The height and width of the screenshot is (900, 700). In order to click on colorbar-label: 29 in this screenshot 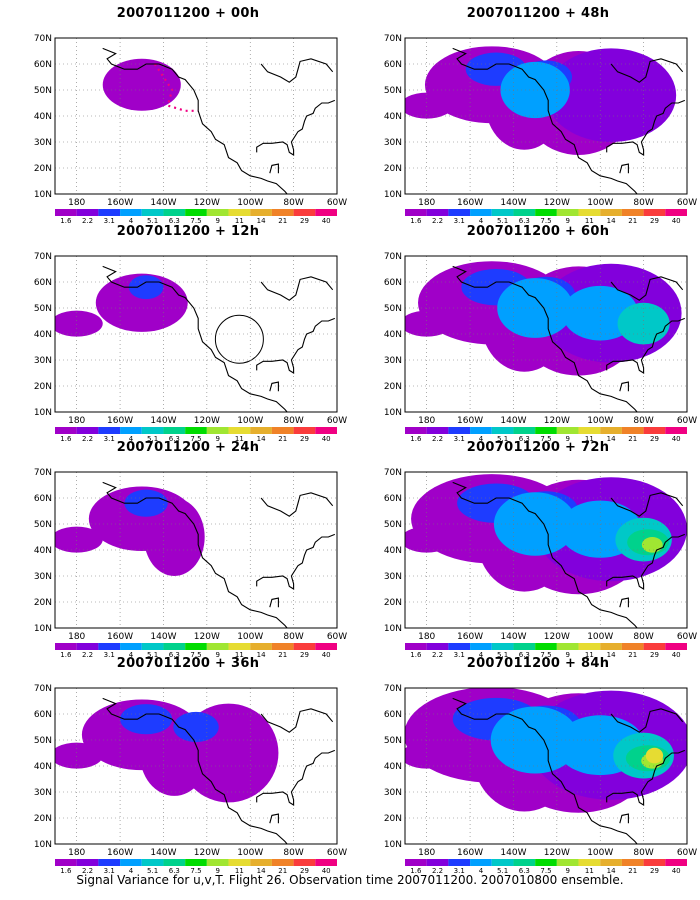, I will do `click(304, 655)`.